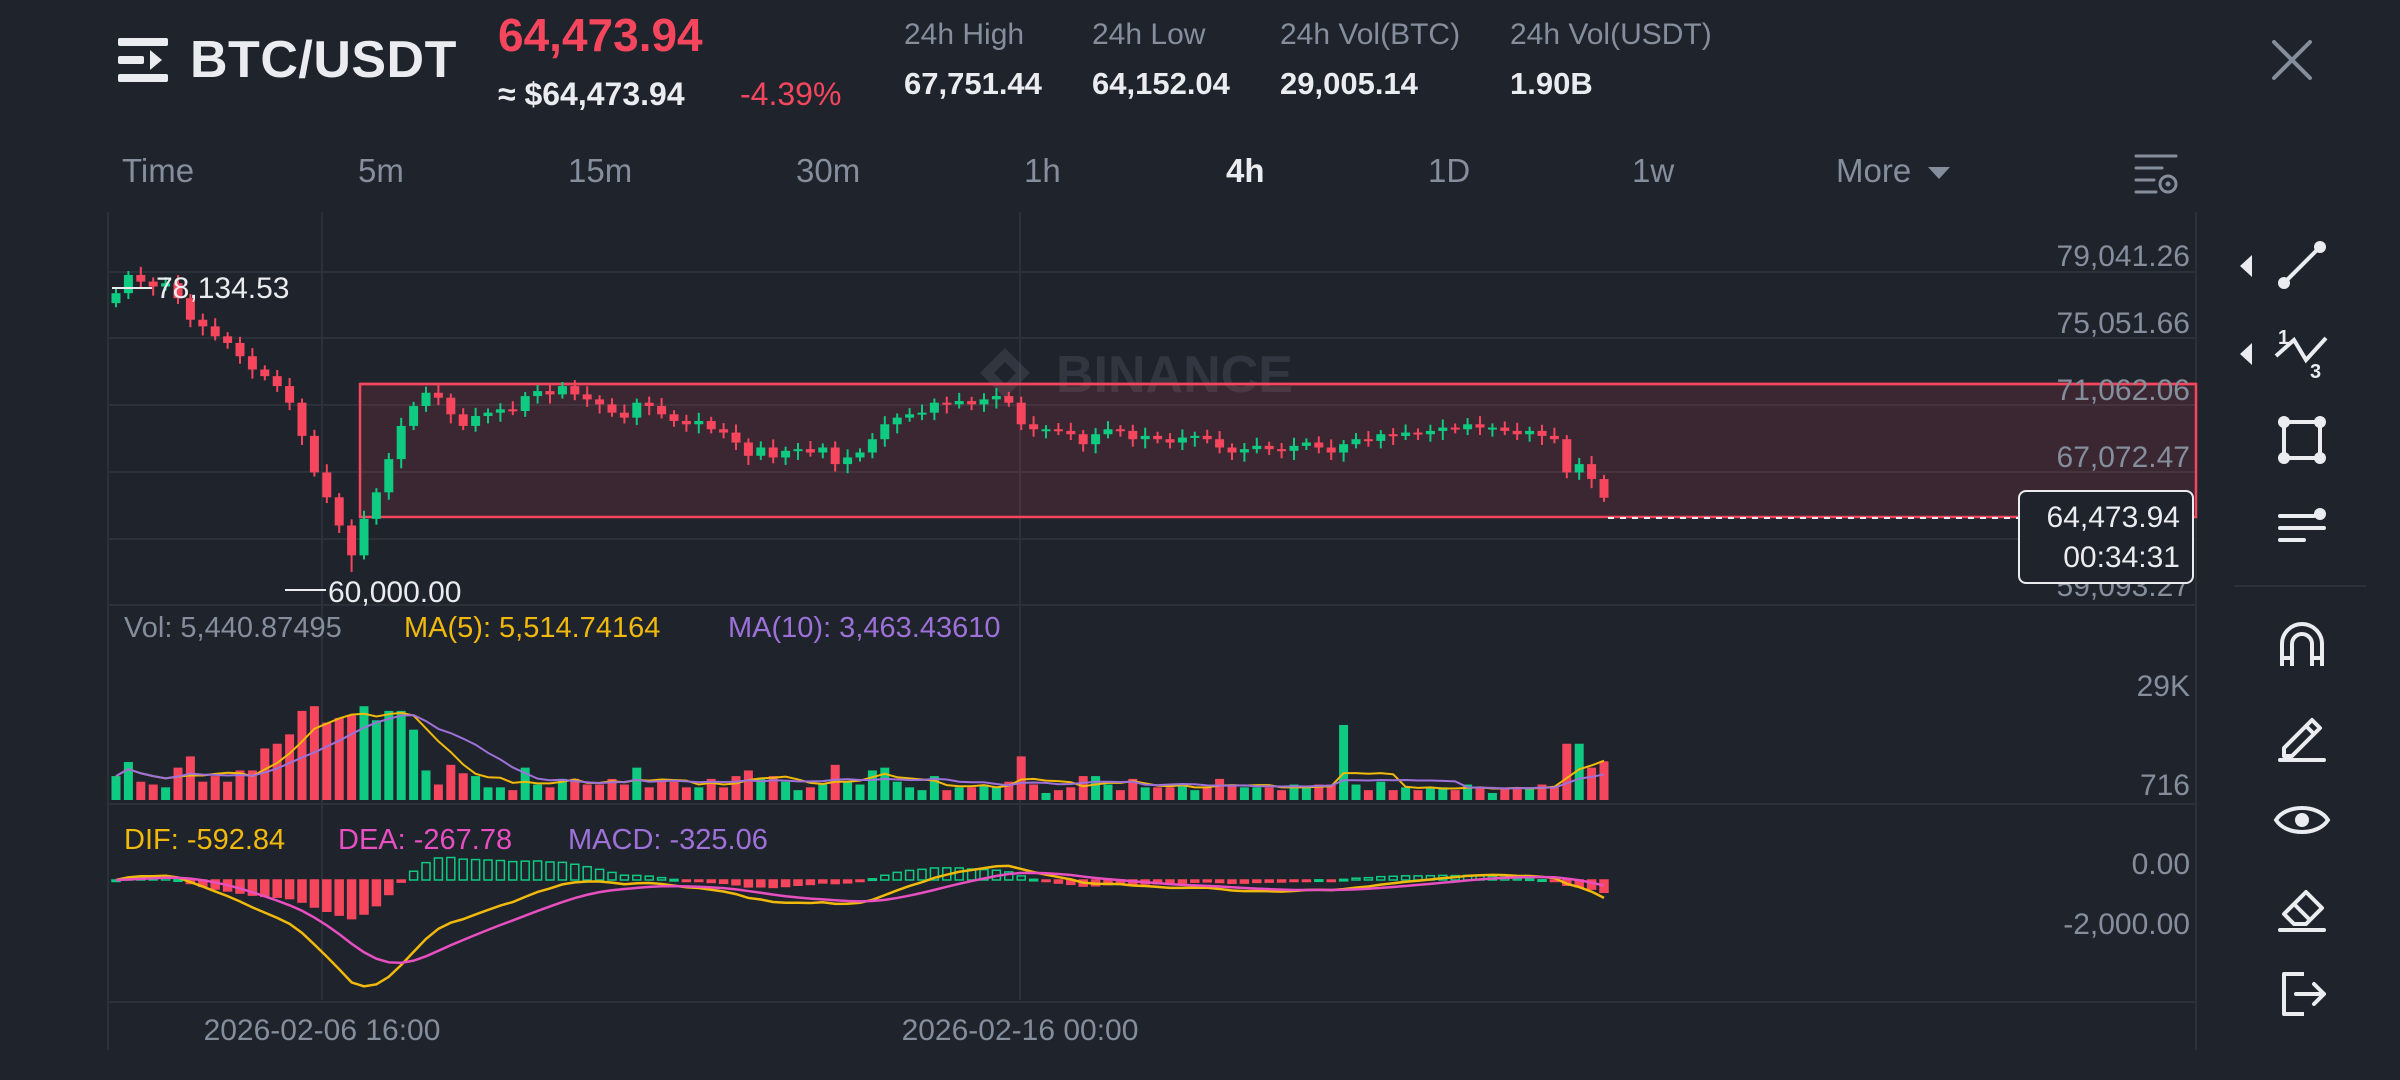  Describe the element at coordinates (2302, 528) in the screenshot. I see `horizontal-lines-tool-icon` at that location.